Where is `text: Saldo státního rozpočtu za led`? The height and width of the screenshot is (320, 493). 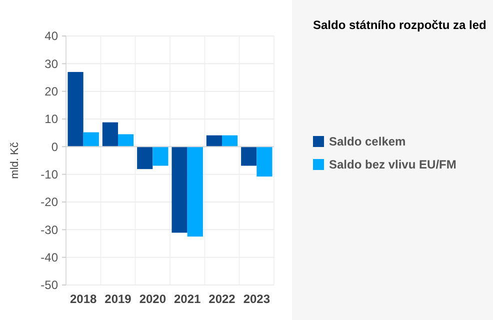 text: Saldo státního rozpočtu za led is located at coordinates (399, 25).